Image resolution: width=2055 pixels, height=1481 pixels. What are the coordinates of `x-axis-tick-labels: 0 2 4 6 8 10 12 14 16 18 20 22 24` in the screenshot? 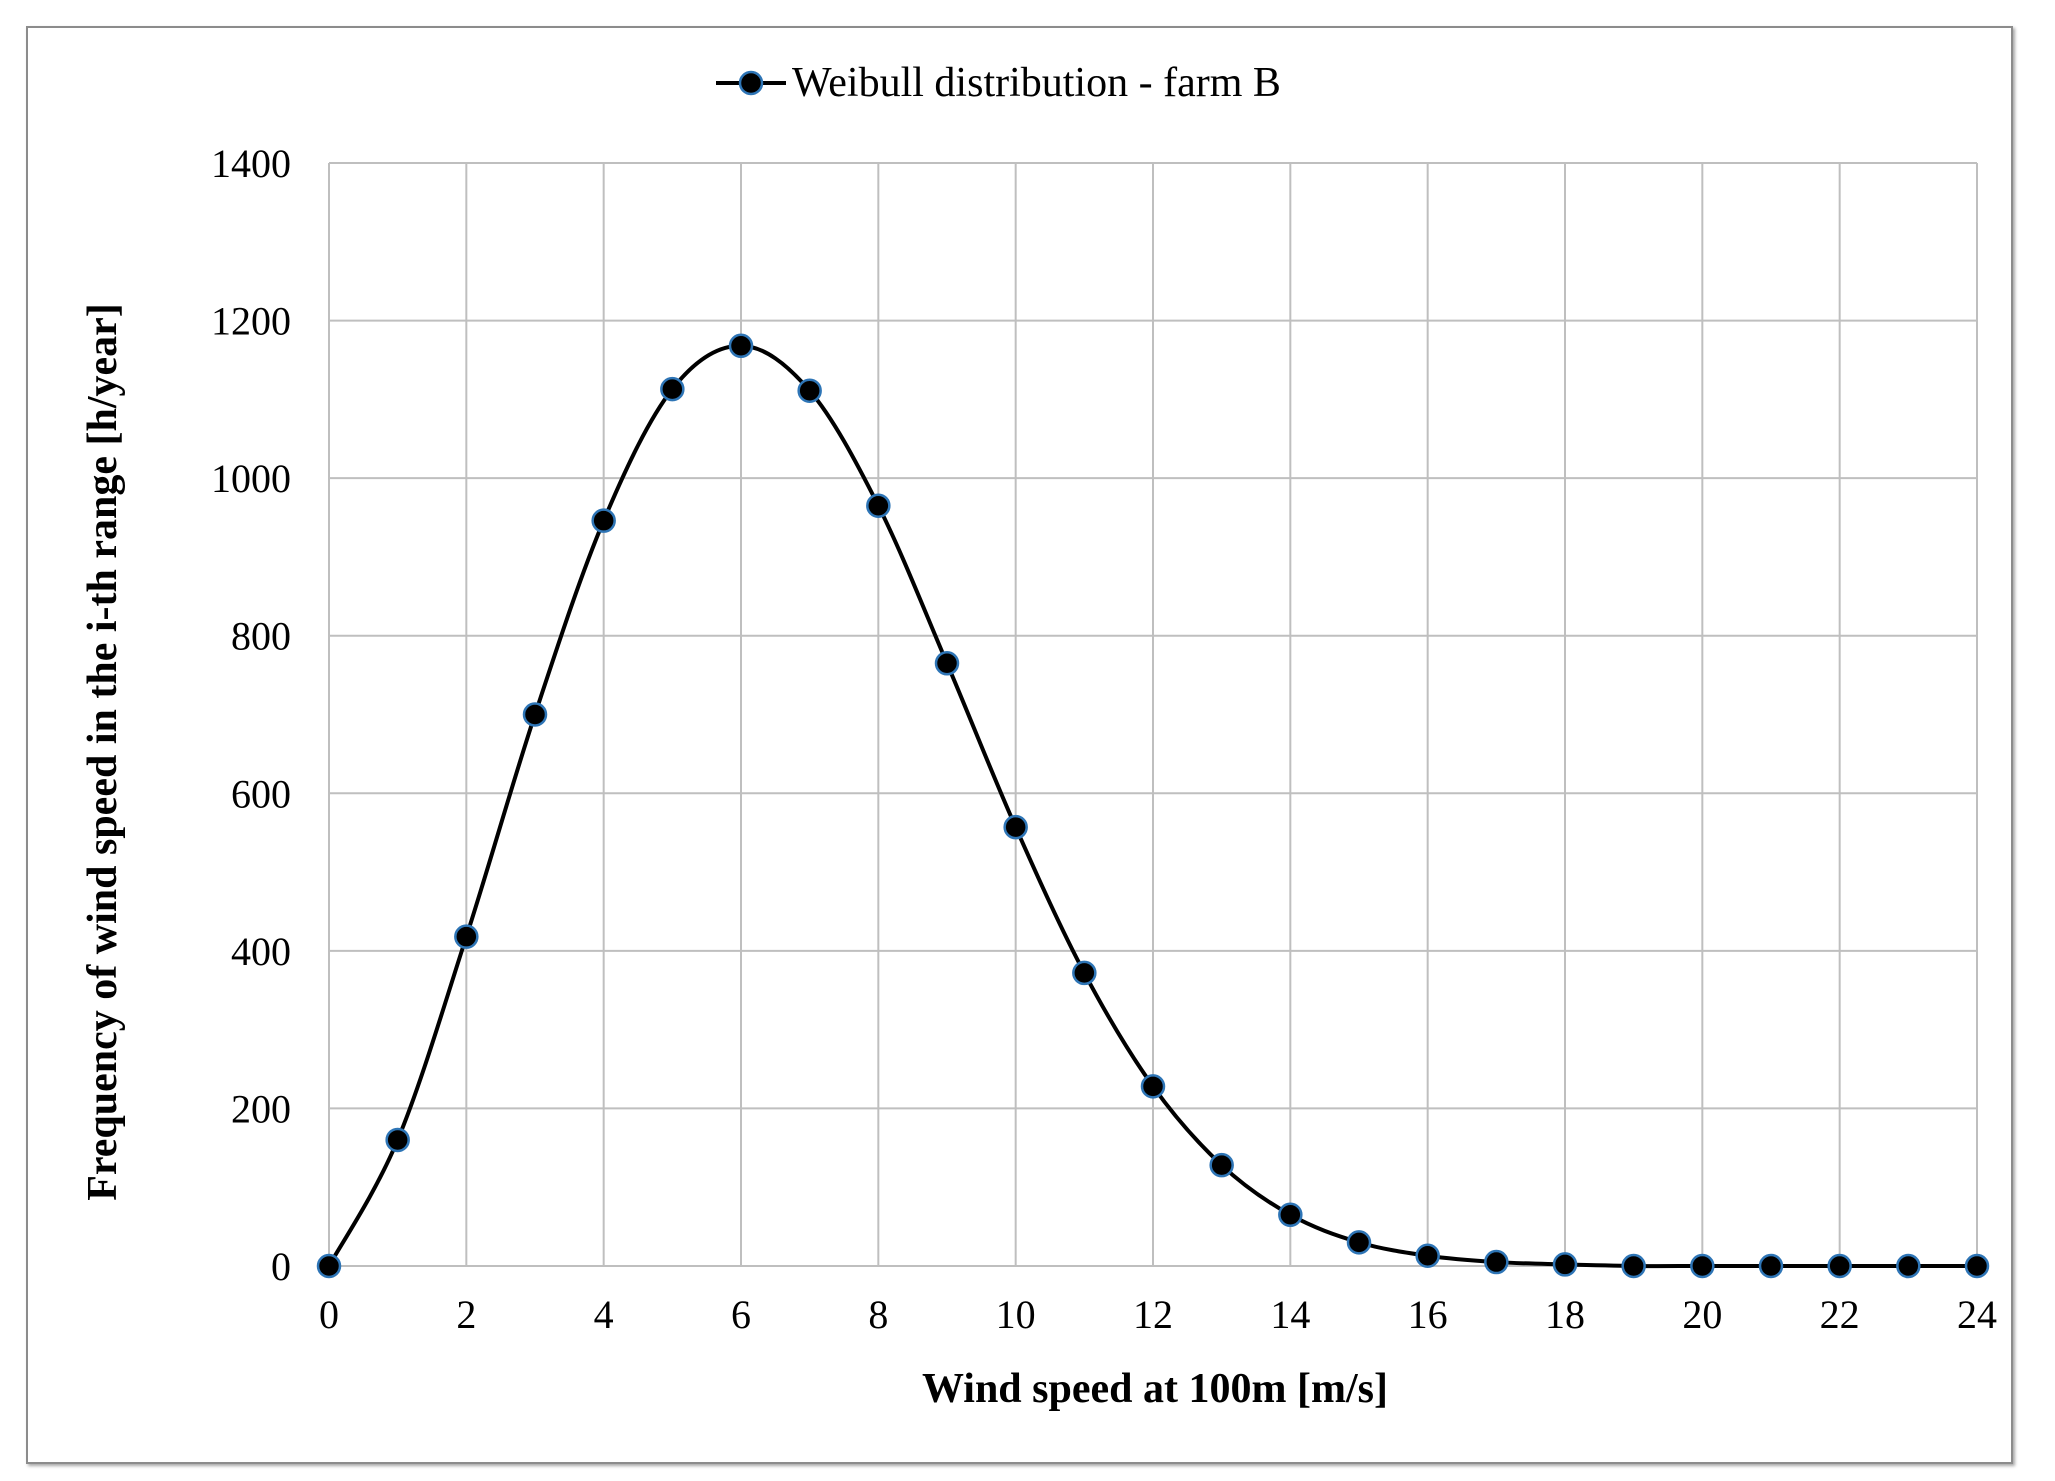 It's located at (1158, 1314).